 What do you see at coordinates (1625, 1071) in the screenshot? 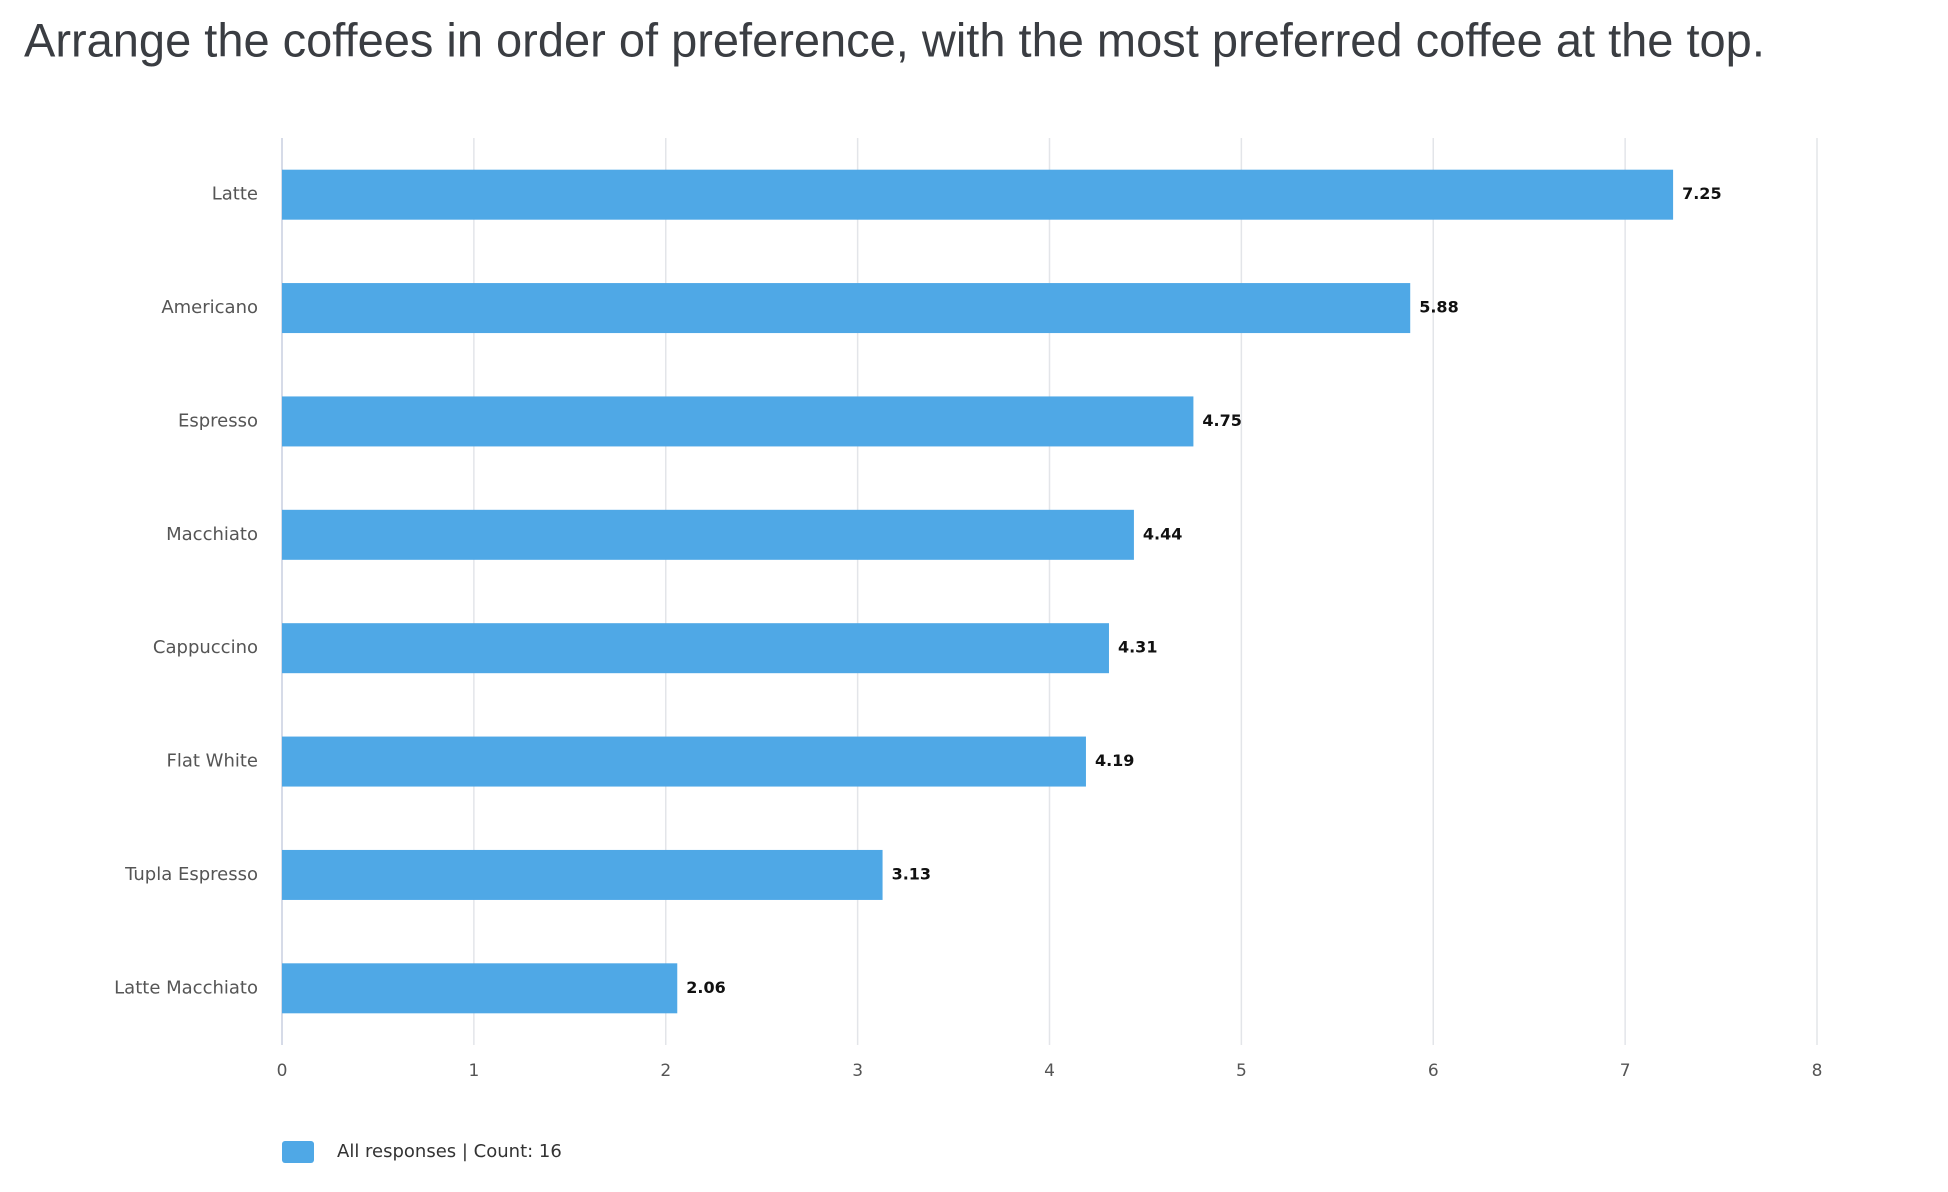
I see `x-tick-label: 7` at bounding box center [1625, 1071].